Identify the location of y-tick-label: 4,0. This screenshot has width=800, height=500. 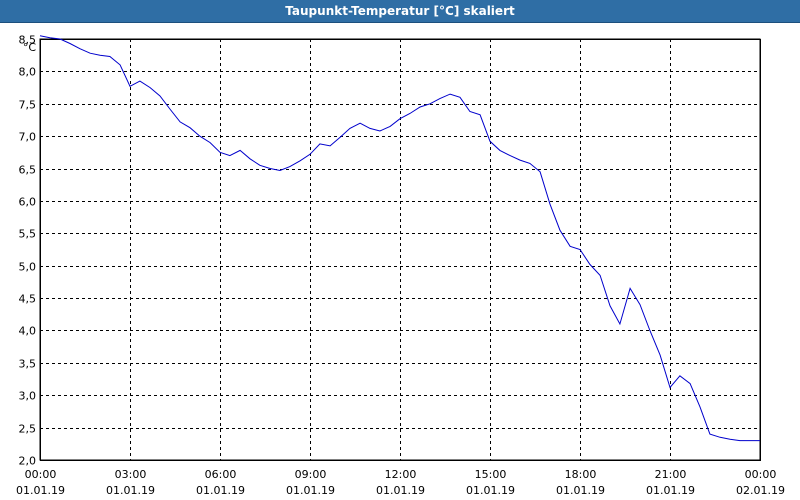
(28, 331).